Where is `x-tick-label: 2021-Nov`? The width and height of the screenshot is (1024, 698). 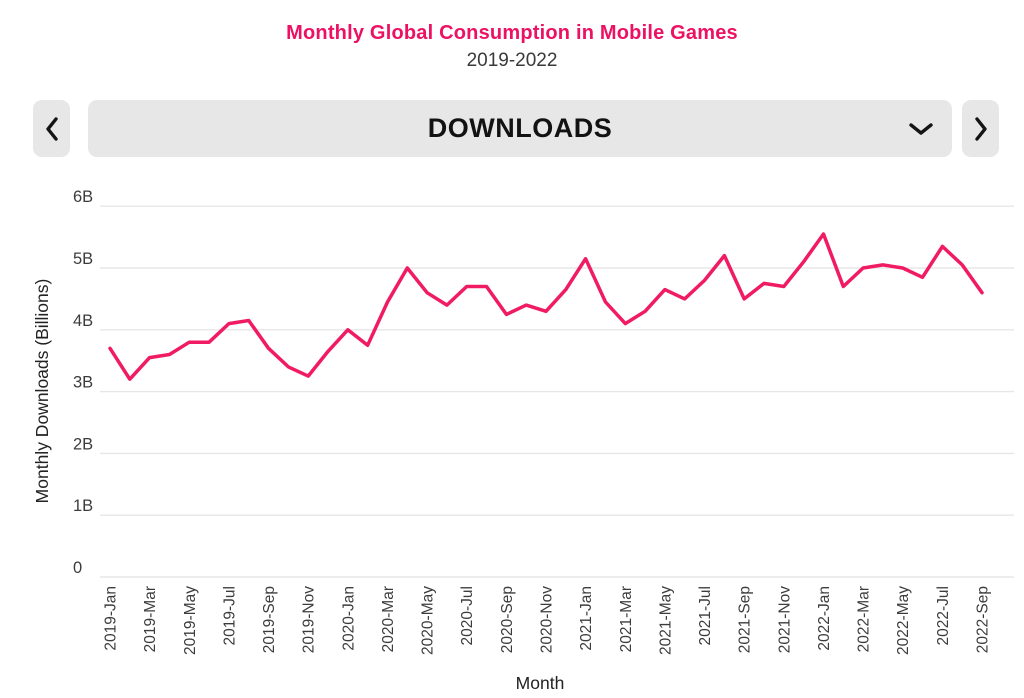
x-tick-label: 2021-Nov is located at coordinates (784, 619).